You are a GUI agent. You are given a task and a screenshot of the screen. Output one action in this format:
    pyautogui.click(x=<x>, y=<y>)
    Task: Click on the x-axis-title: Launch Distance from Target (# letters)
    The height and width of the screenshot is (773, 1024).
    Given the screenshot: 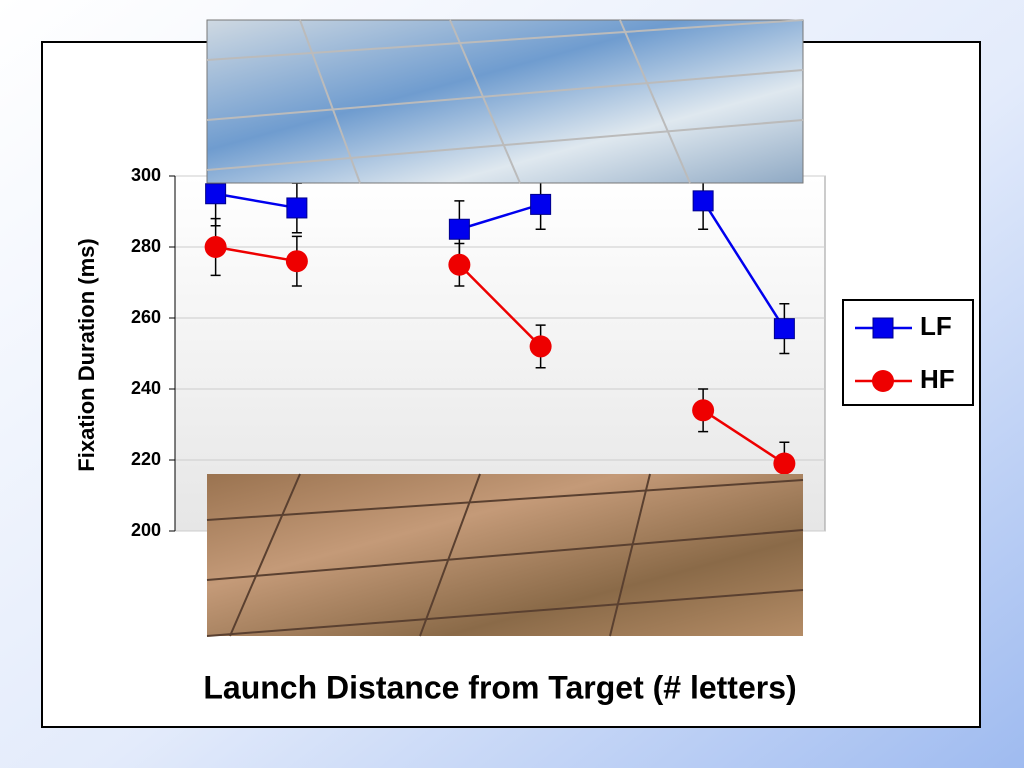 What is the action you would take?
    pyautogui.click(x=499, y=687)
    